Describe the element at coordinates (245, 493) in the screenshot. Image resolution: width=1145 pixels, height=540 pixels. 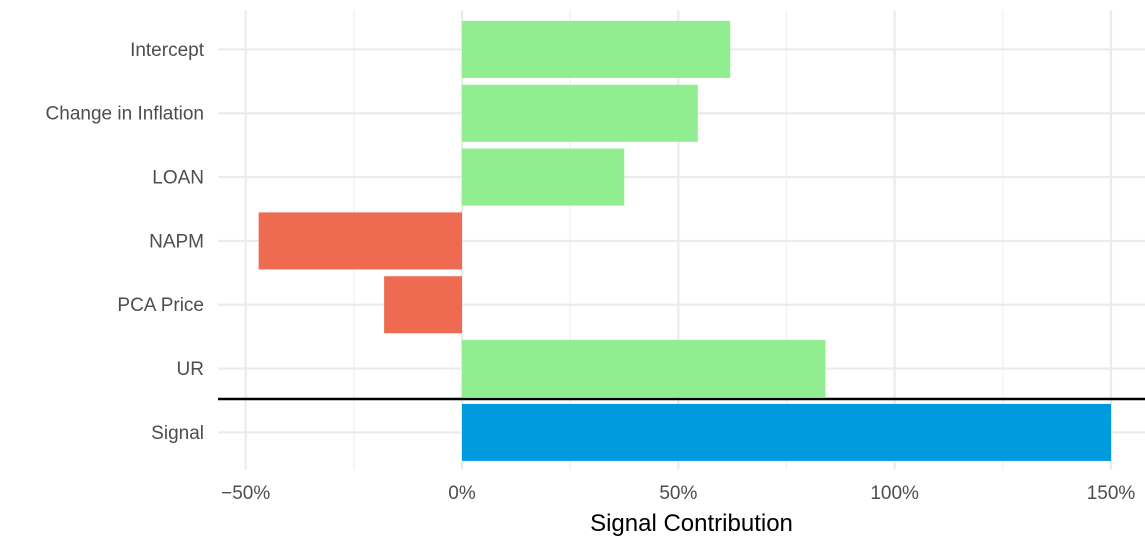
I see `x-tick-label: −50%` at that location.